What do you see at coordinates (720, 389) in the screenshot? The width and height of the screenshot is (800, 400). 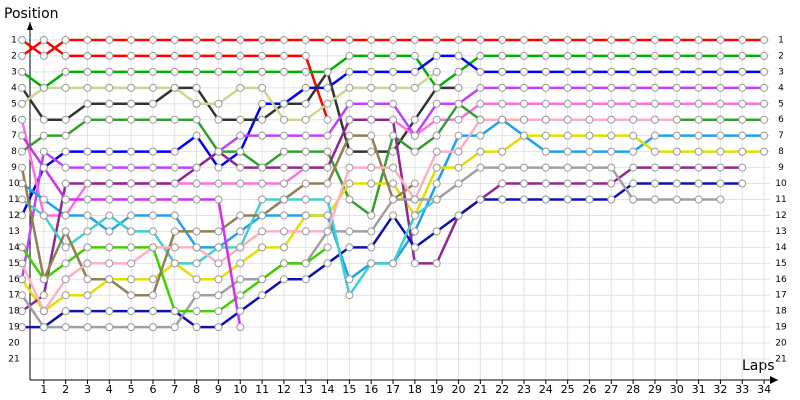 I see `x-tick-label: 32` at bounding box center [720, 389].